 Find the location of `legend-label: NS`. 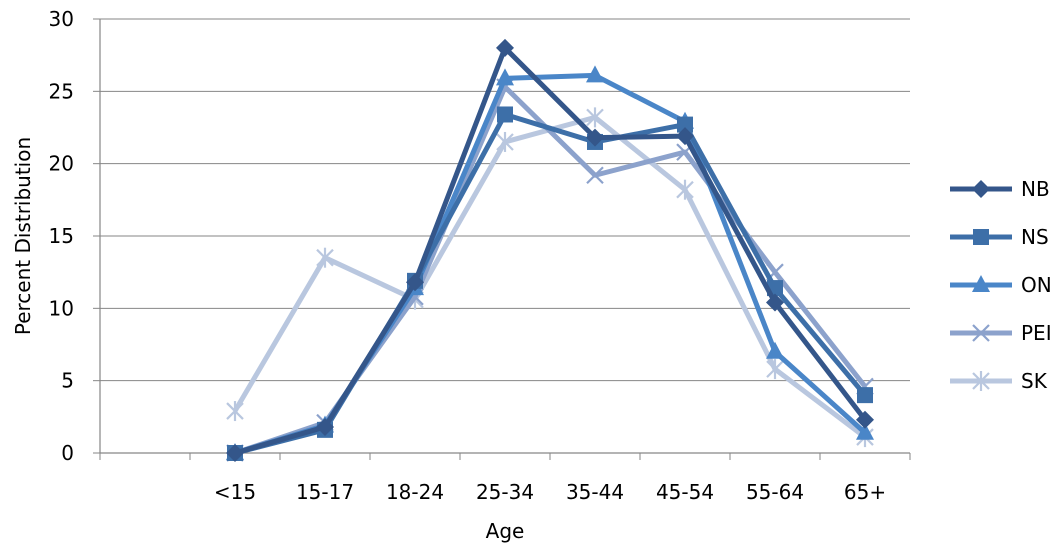

legend-label: NS is located at coordinates (1035, 237).